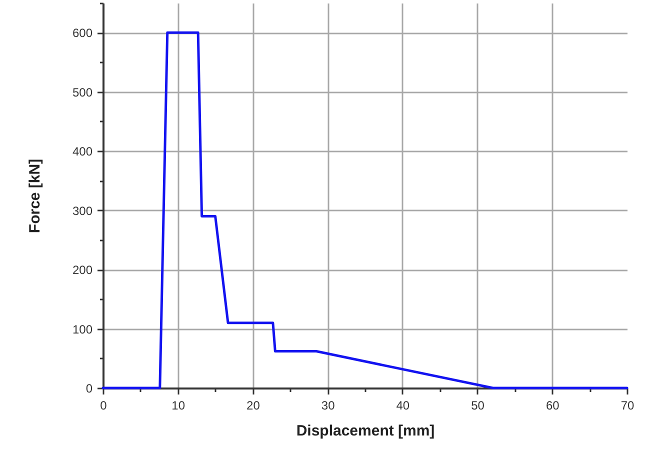  What do you see at coordinates (627, 405) in the screenshot?
I see `x-tick-label: 70` at bounding box center [627, 405].